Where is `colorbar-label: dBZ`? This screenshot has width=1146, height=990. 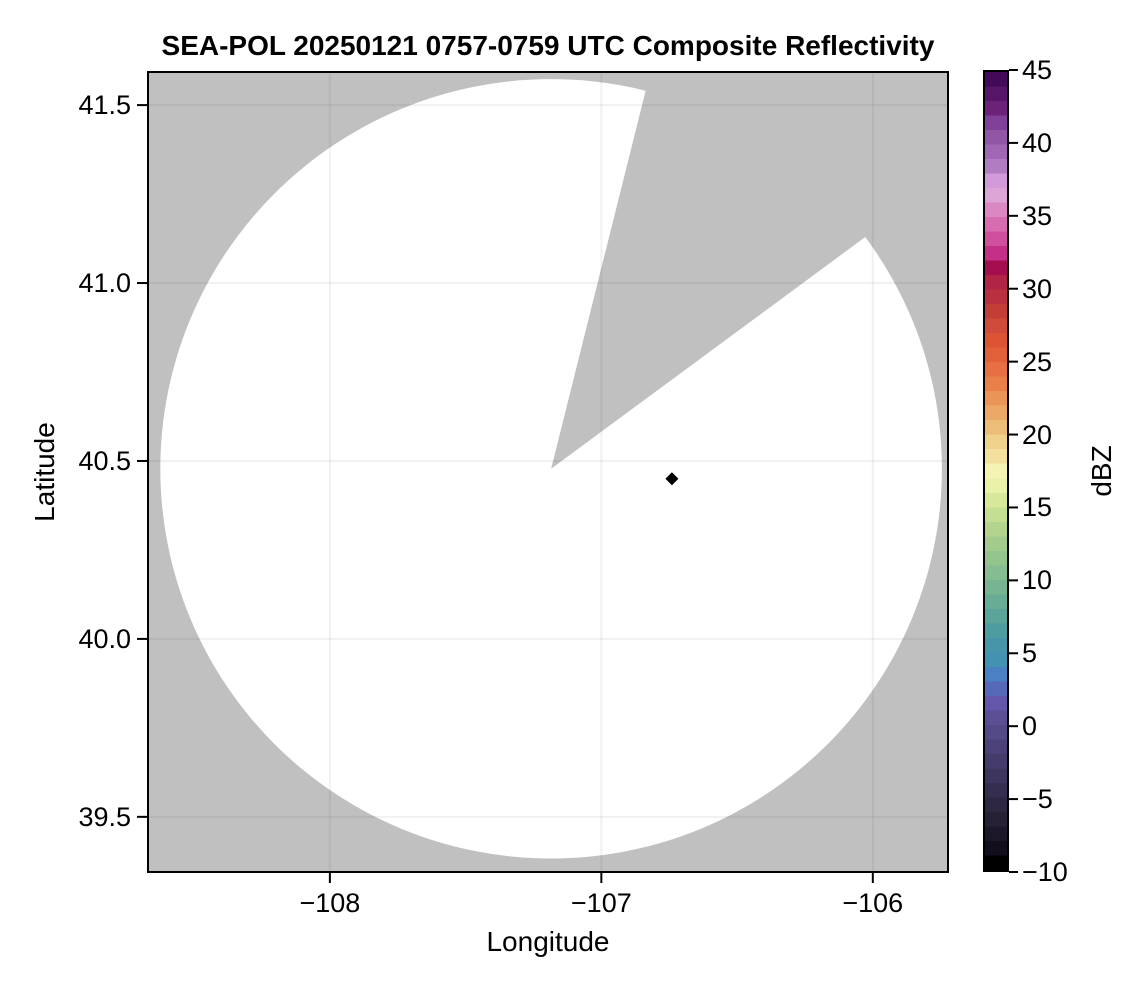
colorbar-label: dBZ is located at coordinates (1101, 471).